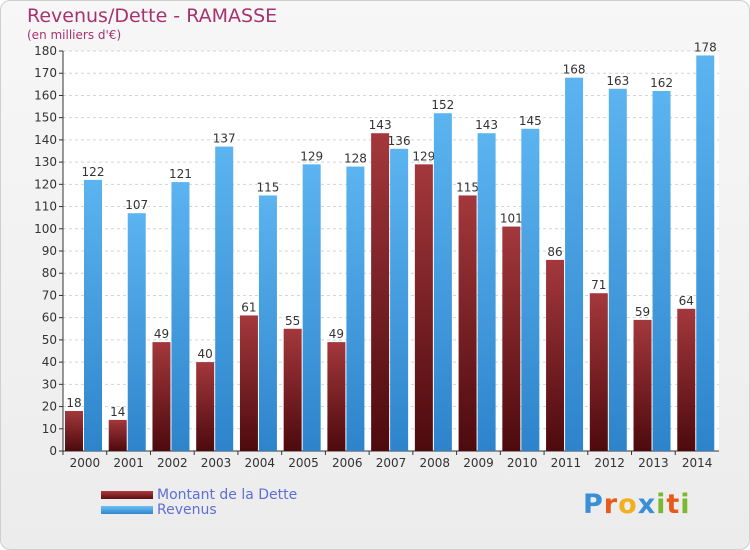 Image resolution: width=750 pixels, height=550 pixels. Describe the element at coordinates (74, 35) in the screenshot. I see `chart-subtitle: (en milliers d'€)` at that location.